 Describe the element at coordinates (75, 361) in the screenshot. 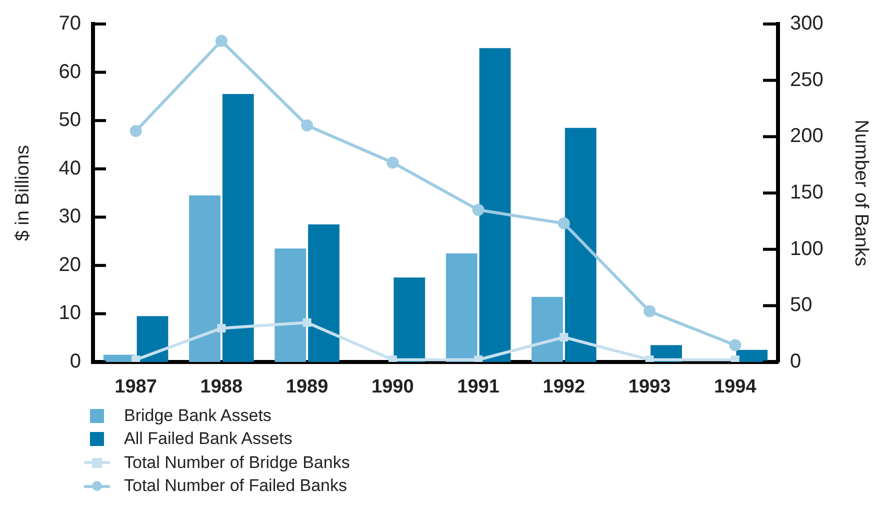

I see `y-tick-label: 0` at that location.